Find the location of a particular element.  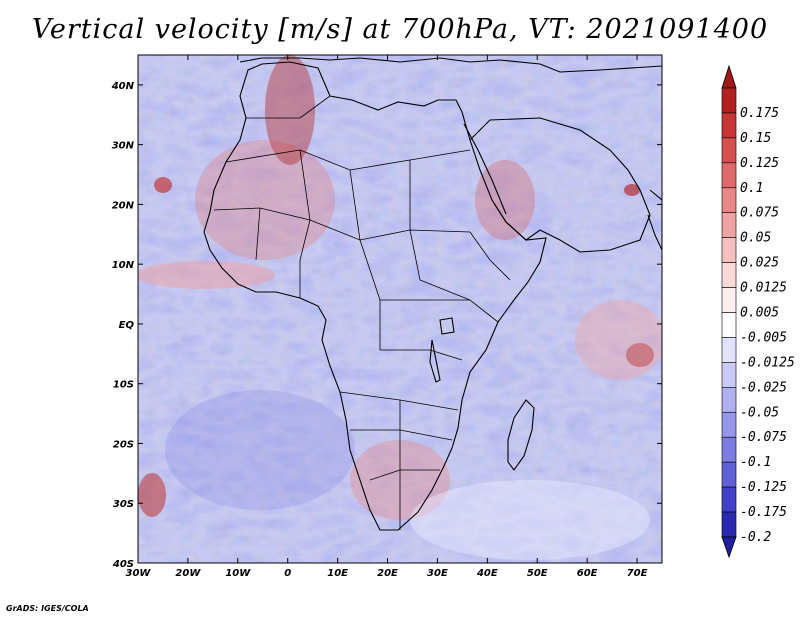

red-sea is located at coordinates (485, 169).